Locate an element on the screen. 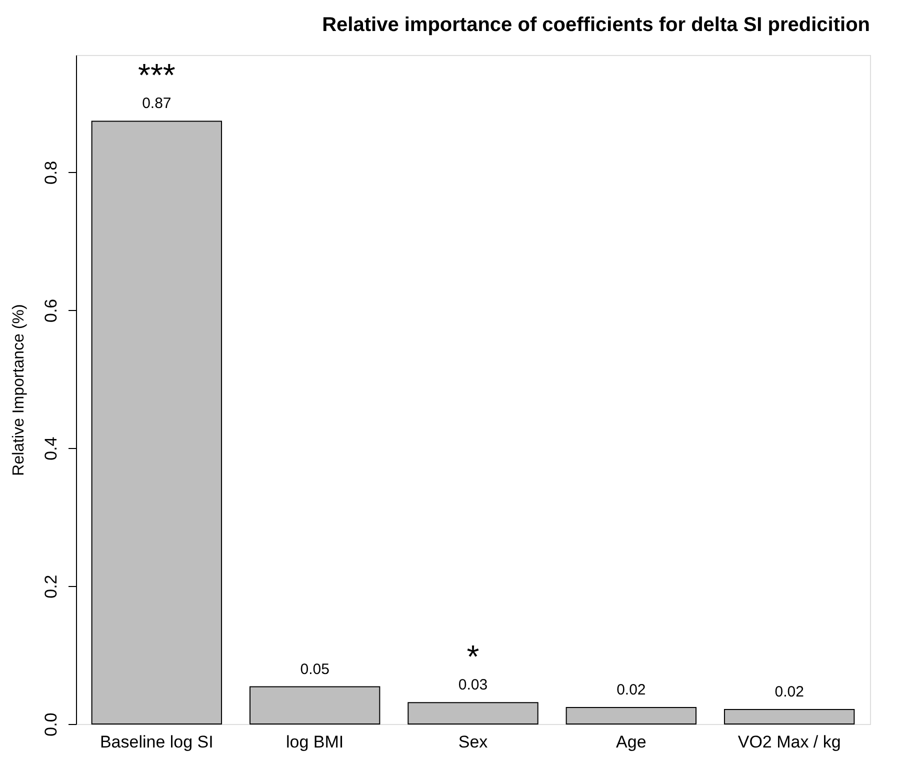 Image resolution: width=898 pixels, height=780 pixels. y-tick-label: 0.4 is located at coordinates (51, 448).